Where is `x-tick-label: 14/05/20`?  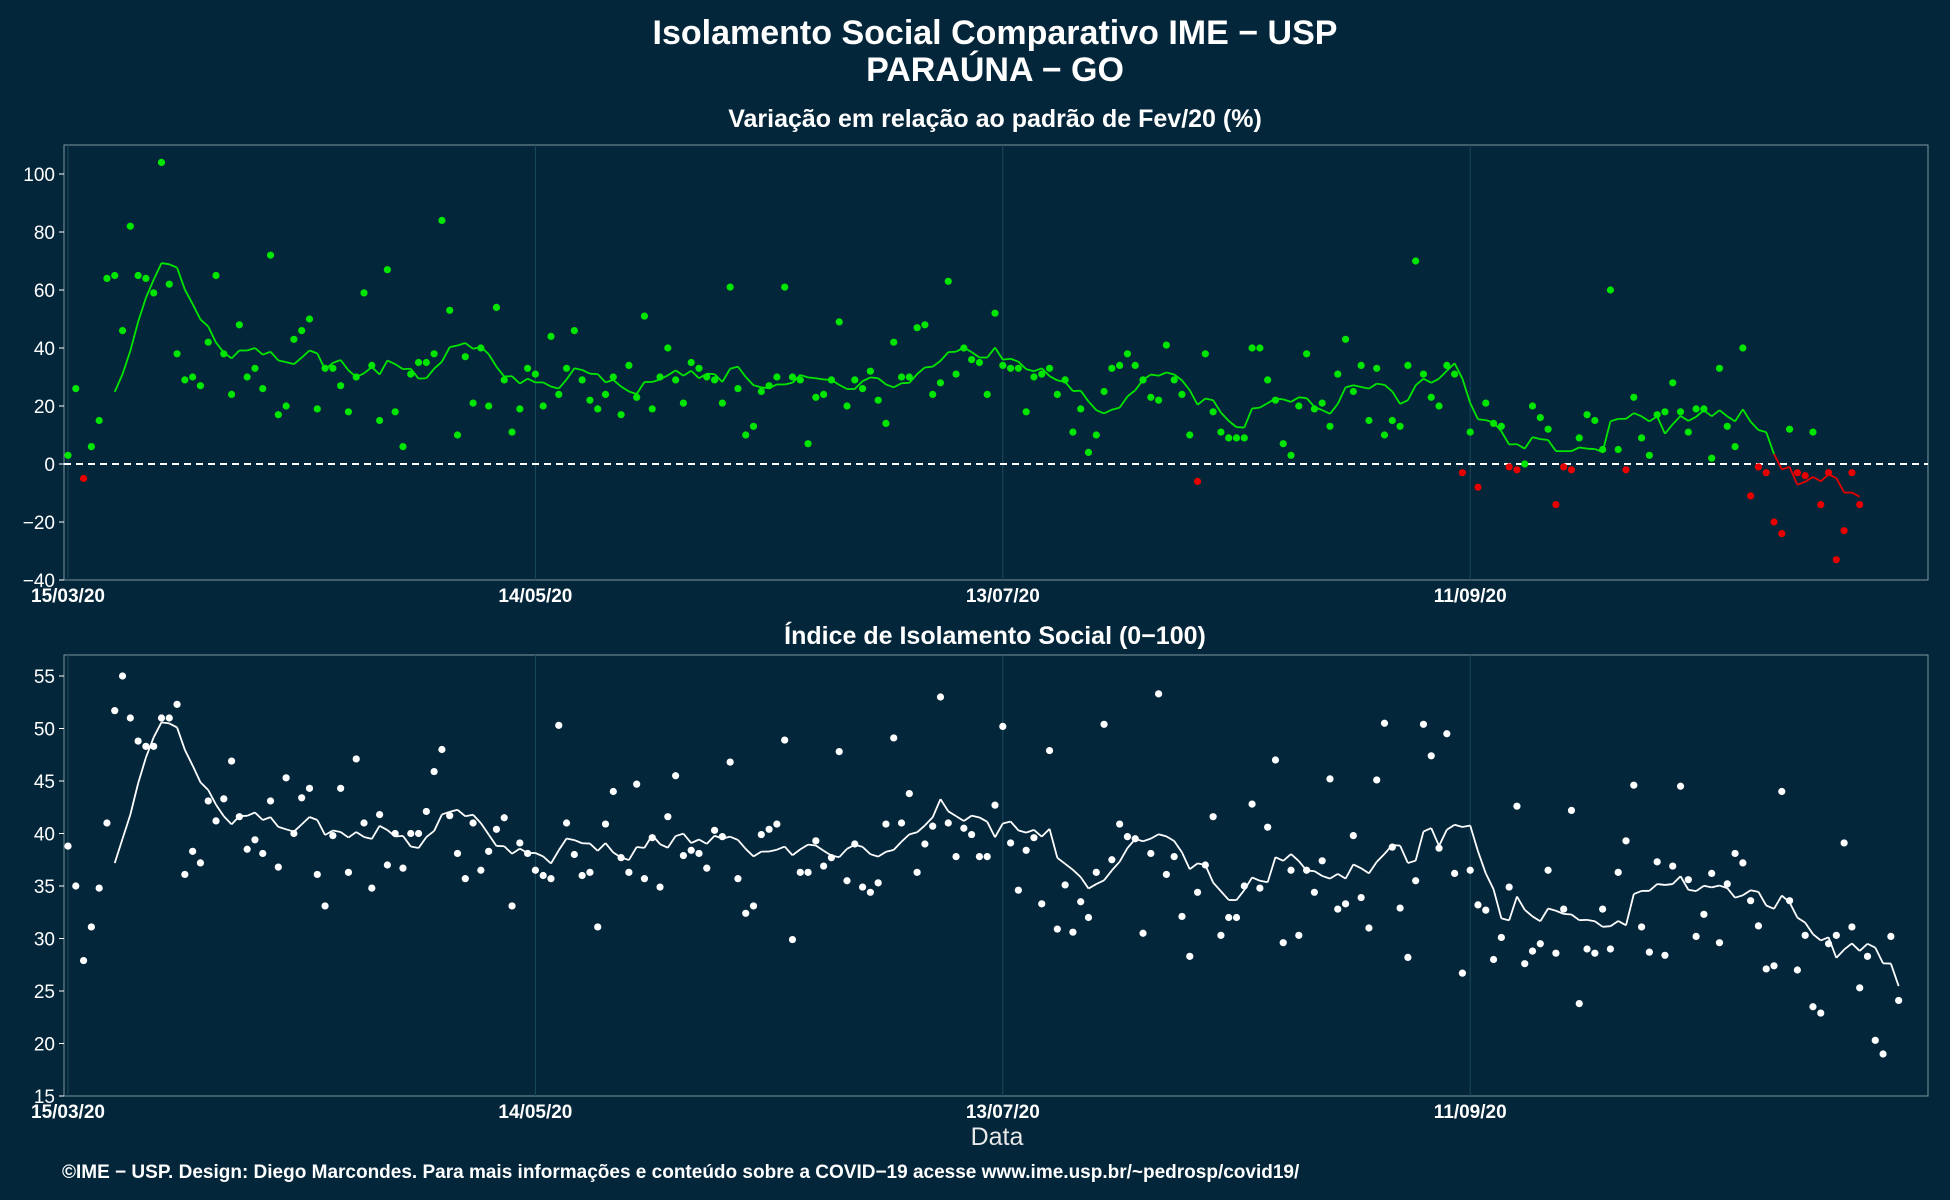
x-tick-label: 14/05/20 is located at coordinates (535, 596).